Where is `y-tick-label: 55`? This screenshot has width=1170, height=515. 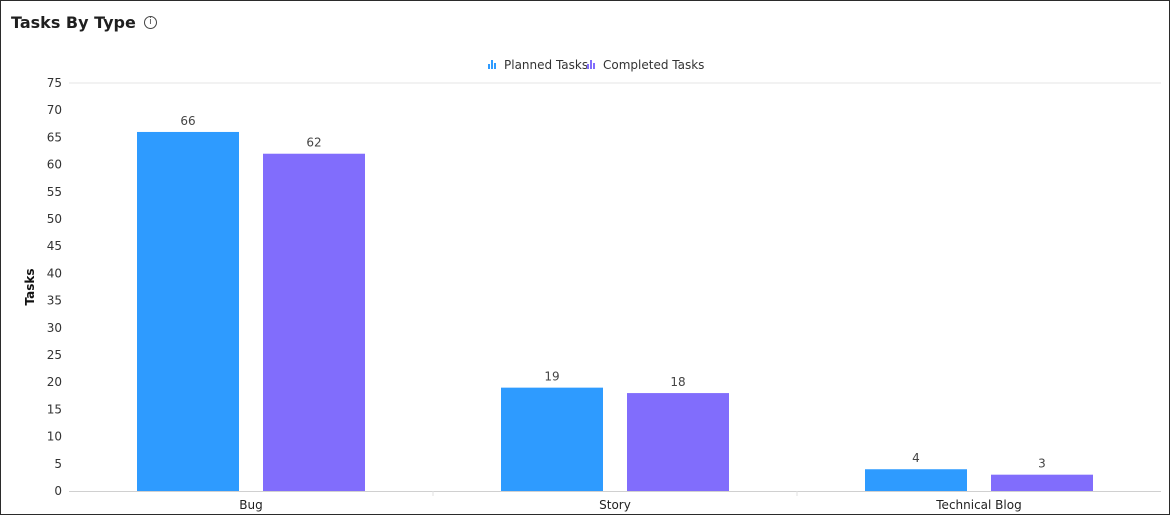 y-tick-label: 55 is located at coordinates (54, 192).